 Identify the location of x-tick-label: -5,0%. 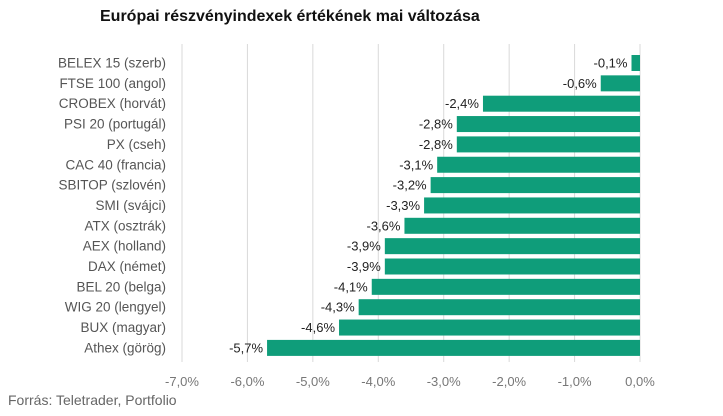
(313, 381).